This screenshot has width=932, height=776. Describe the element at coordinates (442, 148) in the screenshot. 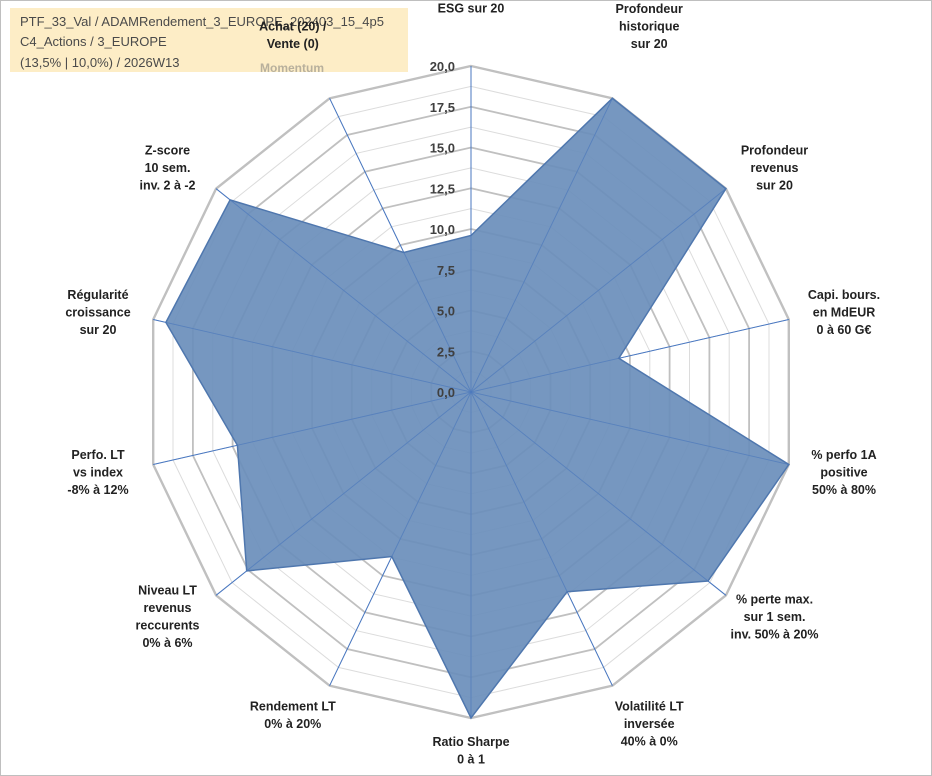

I see `tick-label: 15,0` at that location.